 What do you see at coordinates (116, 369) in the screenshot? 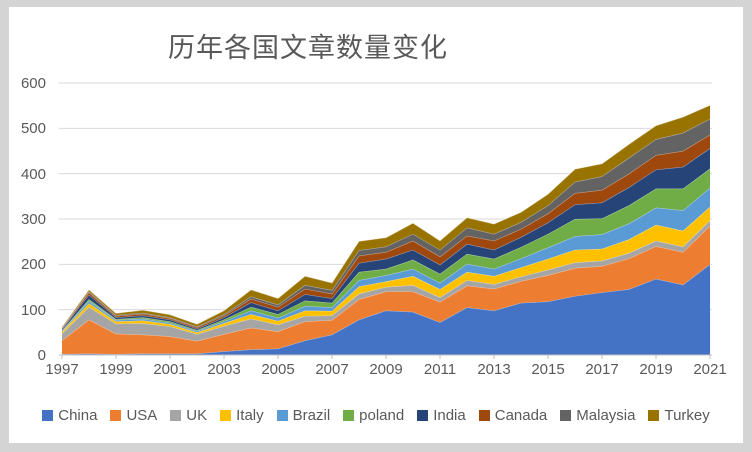
I see `x-axis-tick-label-1999: 1999` at bounding box center [116, 369].